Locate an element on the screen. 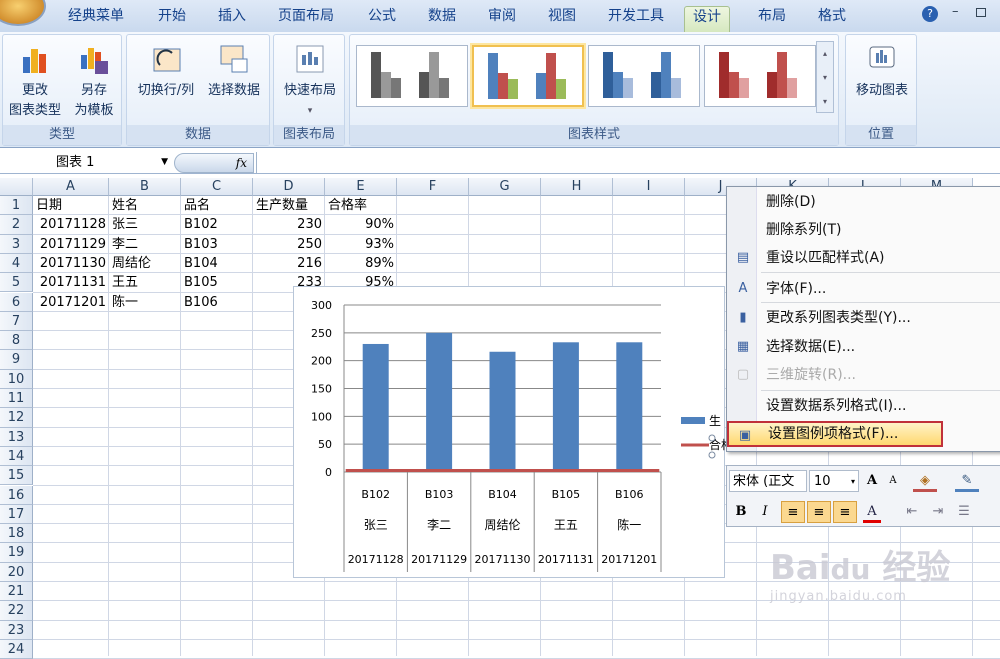  cell-B5: 王五 is located at coordinates (145, 282).